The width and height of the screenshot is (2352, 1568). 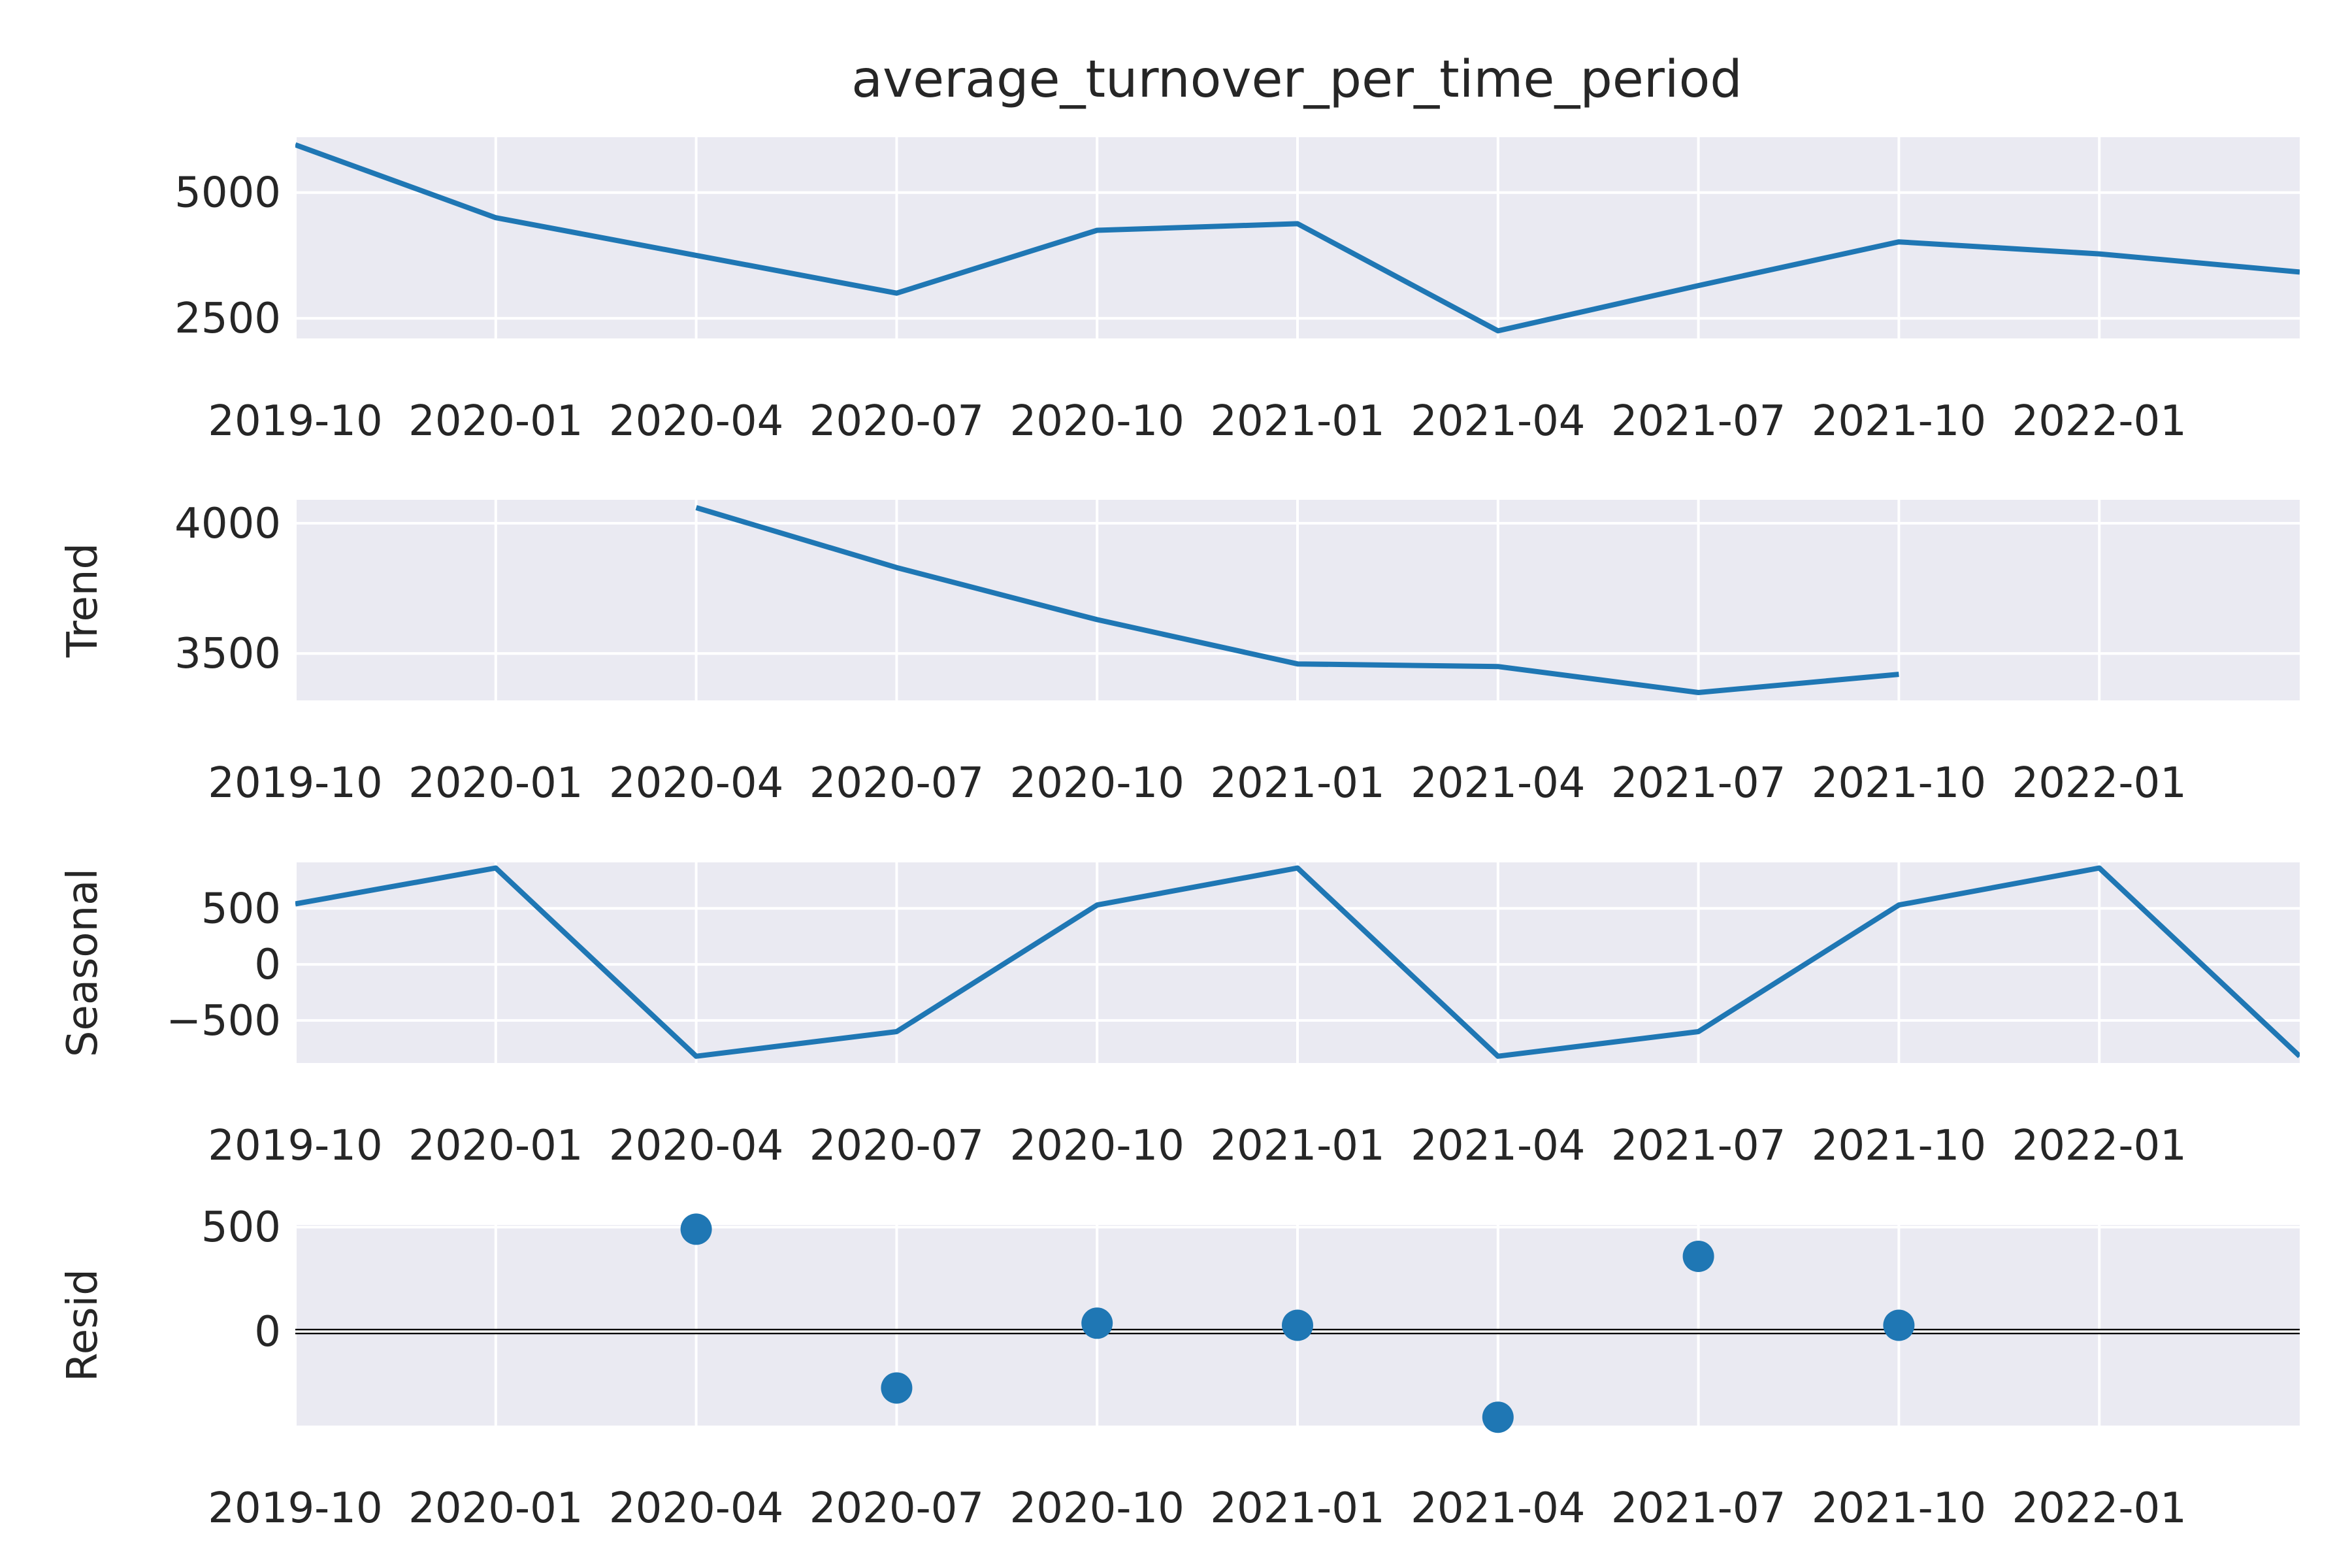 I want to click on y-tick-label: 4000, so click(x=227, y=524).